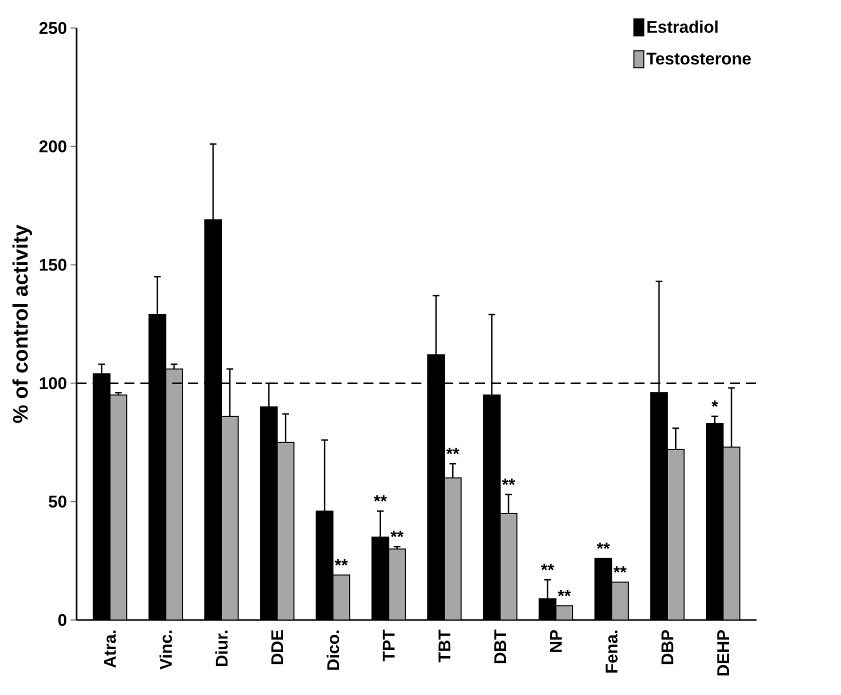 The height and width of the screenshot is (695, 841). What do you see at coordinates (53, 383) in the screenshot?
I see `y-tick-label: 100` at bounding box center [53, 383].